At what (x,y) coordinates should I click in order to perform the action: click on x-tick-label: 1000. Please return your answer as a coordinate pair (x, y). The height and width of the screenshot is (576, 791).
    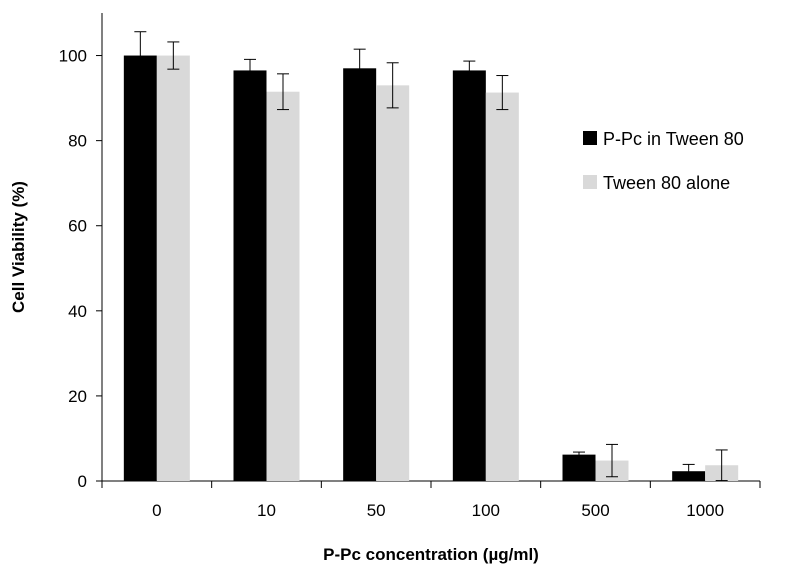
    Looking at the image, I should click on (705, 510).